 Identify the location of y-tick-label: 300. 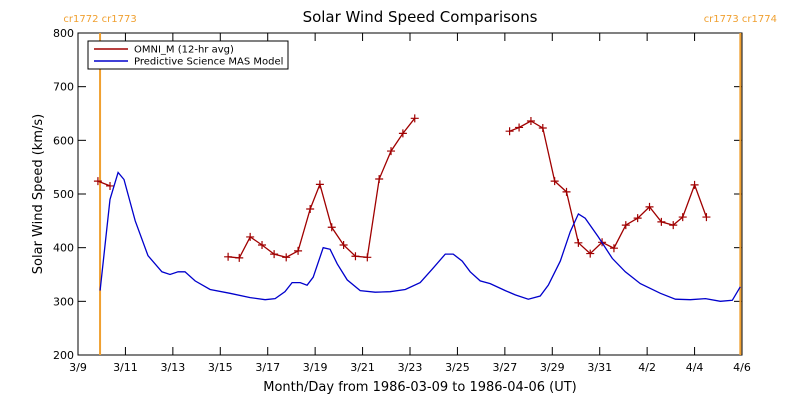
(63, 301).